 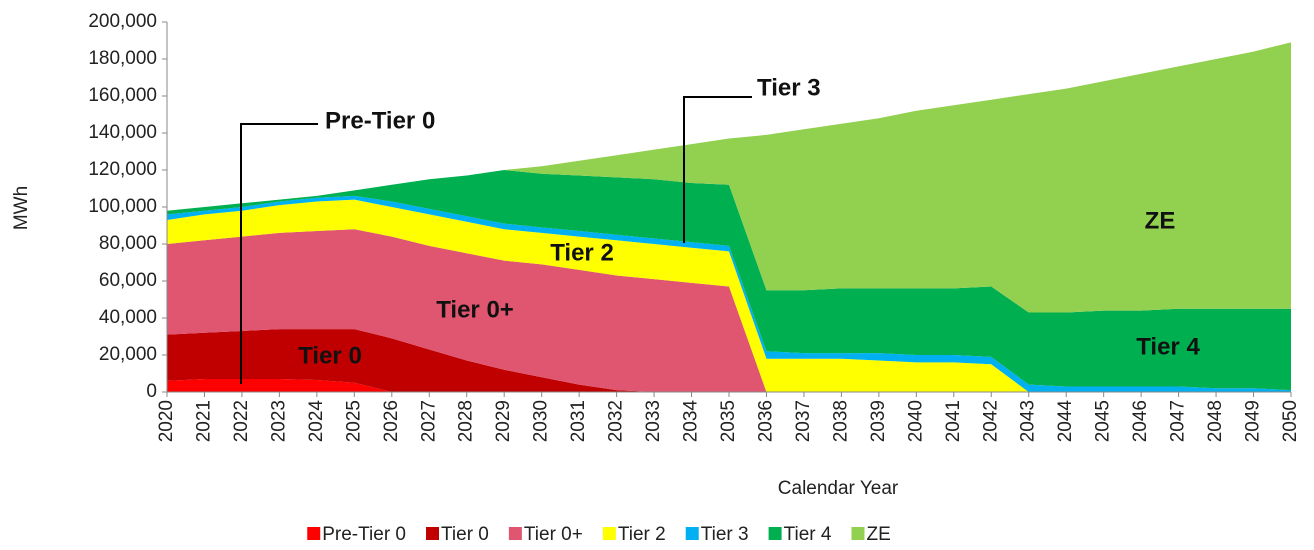 What do you see at coordinates (330, 355) in the screenshot?
I see `annotation: Tier 0` at bounding box center [330, 355].